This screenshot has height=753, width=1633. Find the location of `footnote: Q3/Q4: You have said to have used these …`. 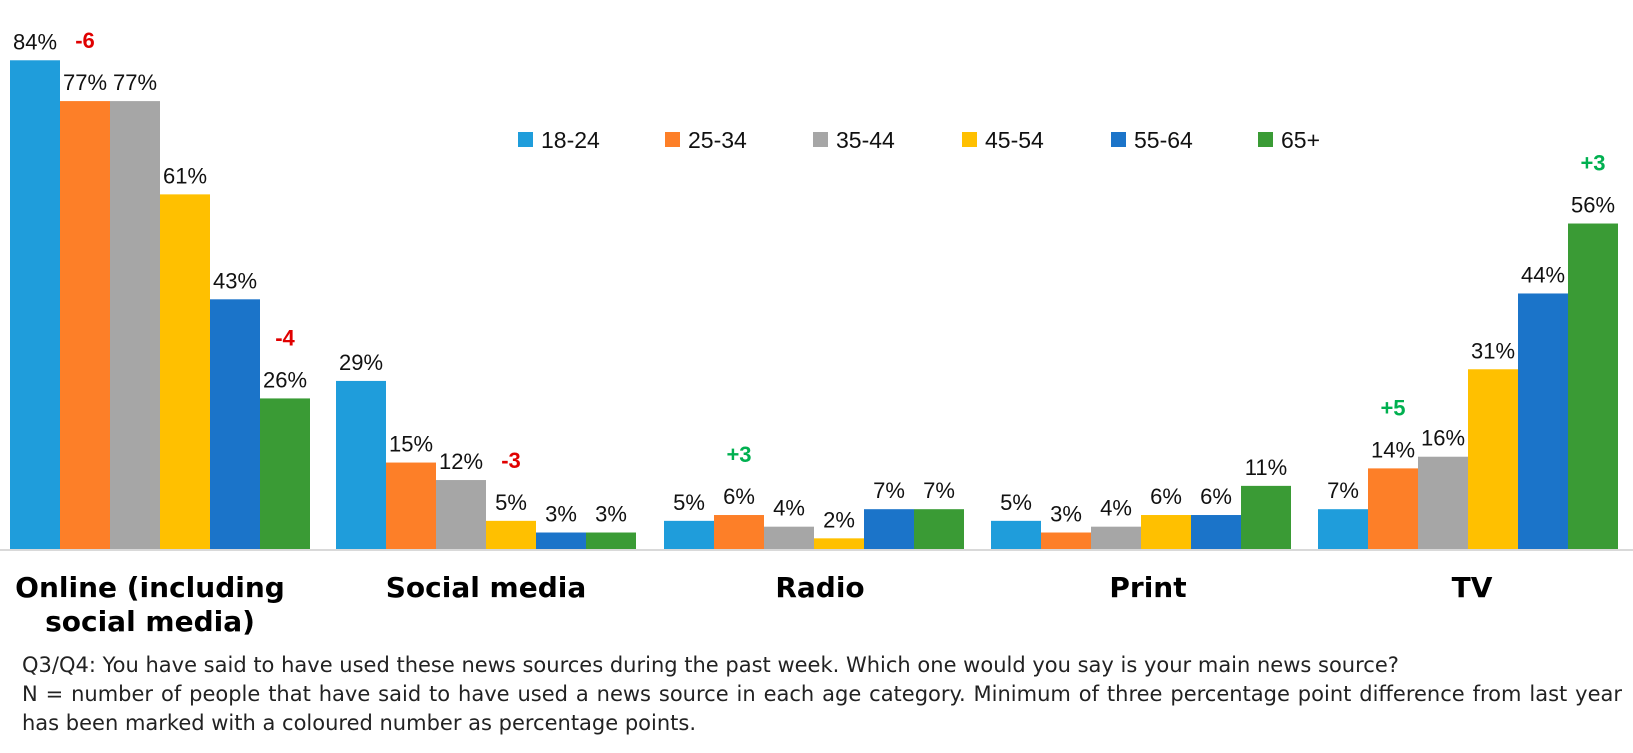

footnote: Q3/Q4: You have said to have used these … is located at coordinates (822, 694).